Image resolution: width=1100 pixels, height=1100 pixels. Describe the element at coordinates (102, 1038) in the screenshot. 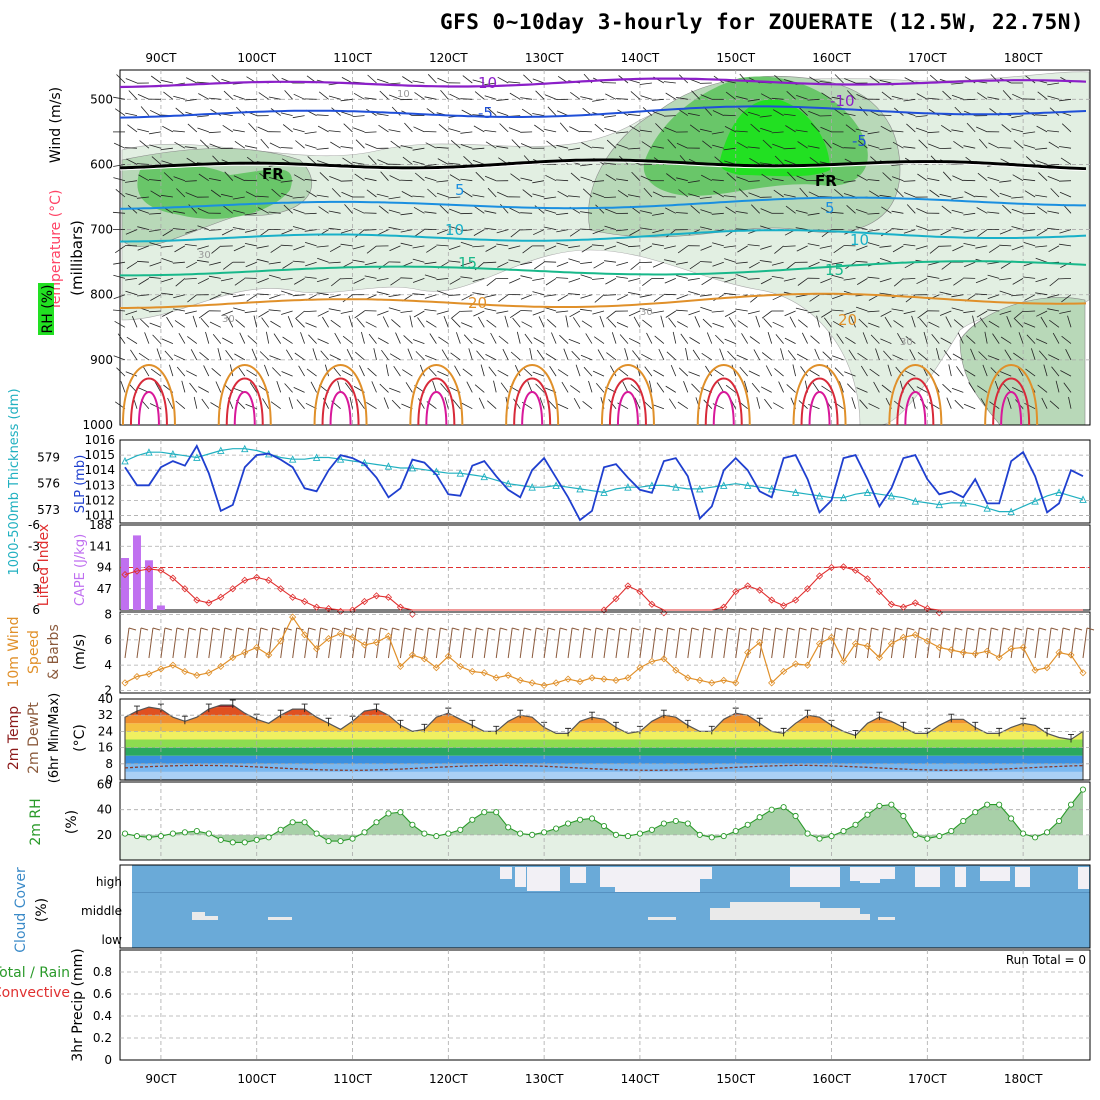

I see `precip-y-tick: 0.2` at that location.